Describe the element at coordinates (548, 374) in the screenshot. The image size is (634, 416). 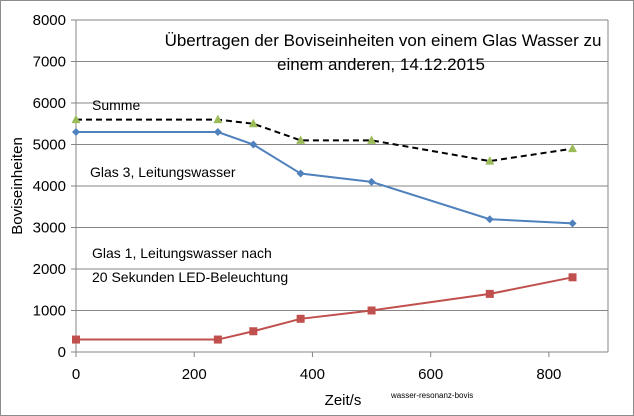
I see `x-tick-label: 800` at that location.